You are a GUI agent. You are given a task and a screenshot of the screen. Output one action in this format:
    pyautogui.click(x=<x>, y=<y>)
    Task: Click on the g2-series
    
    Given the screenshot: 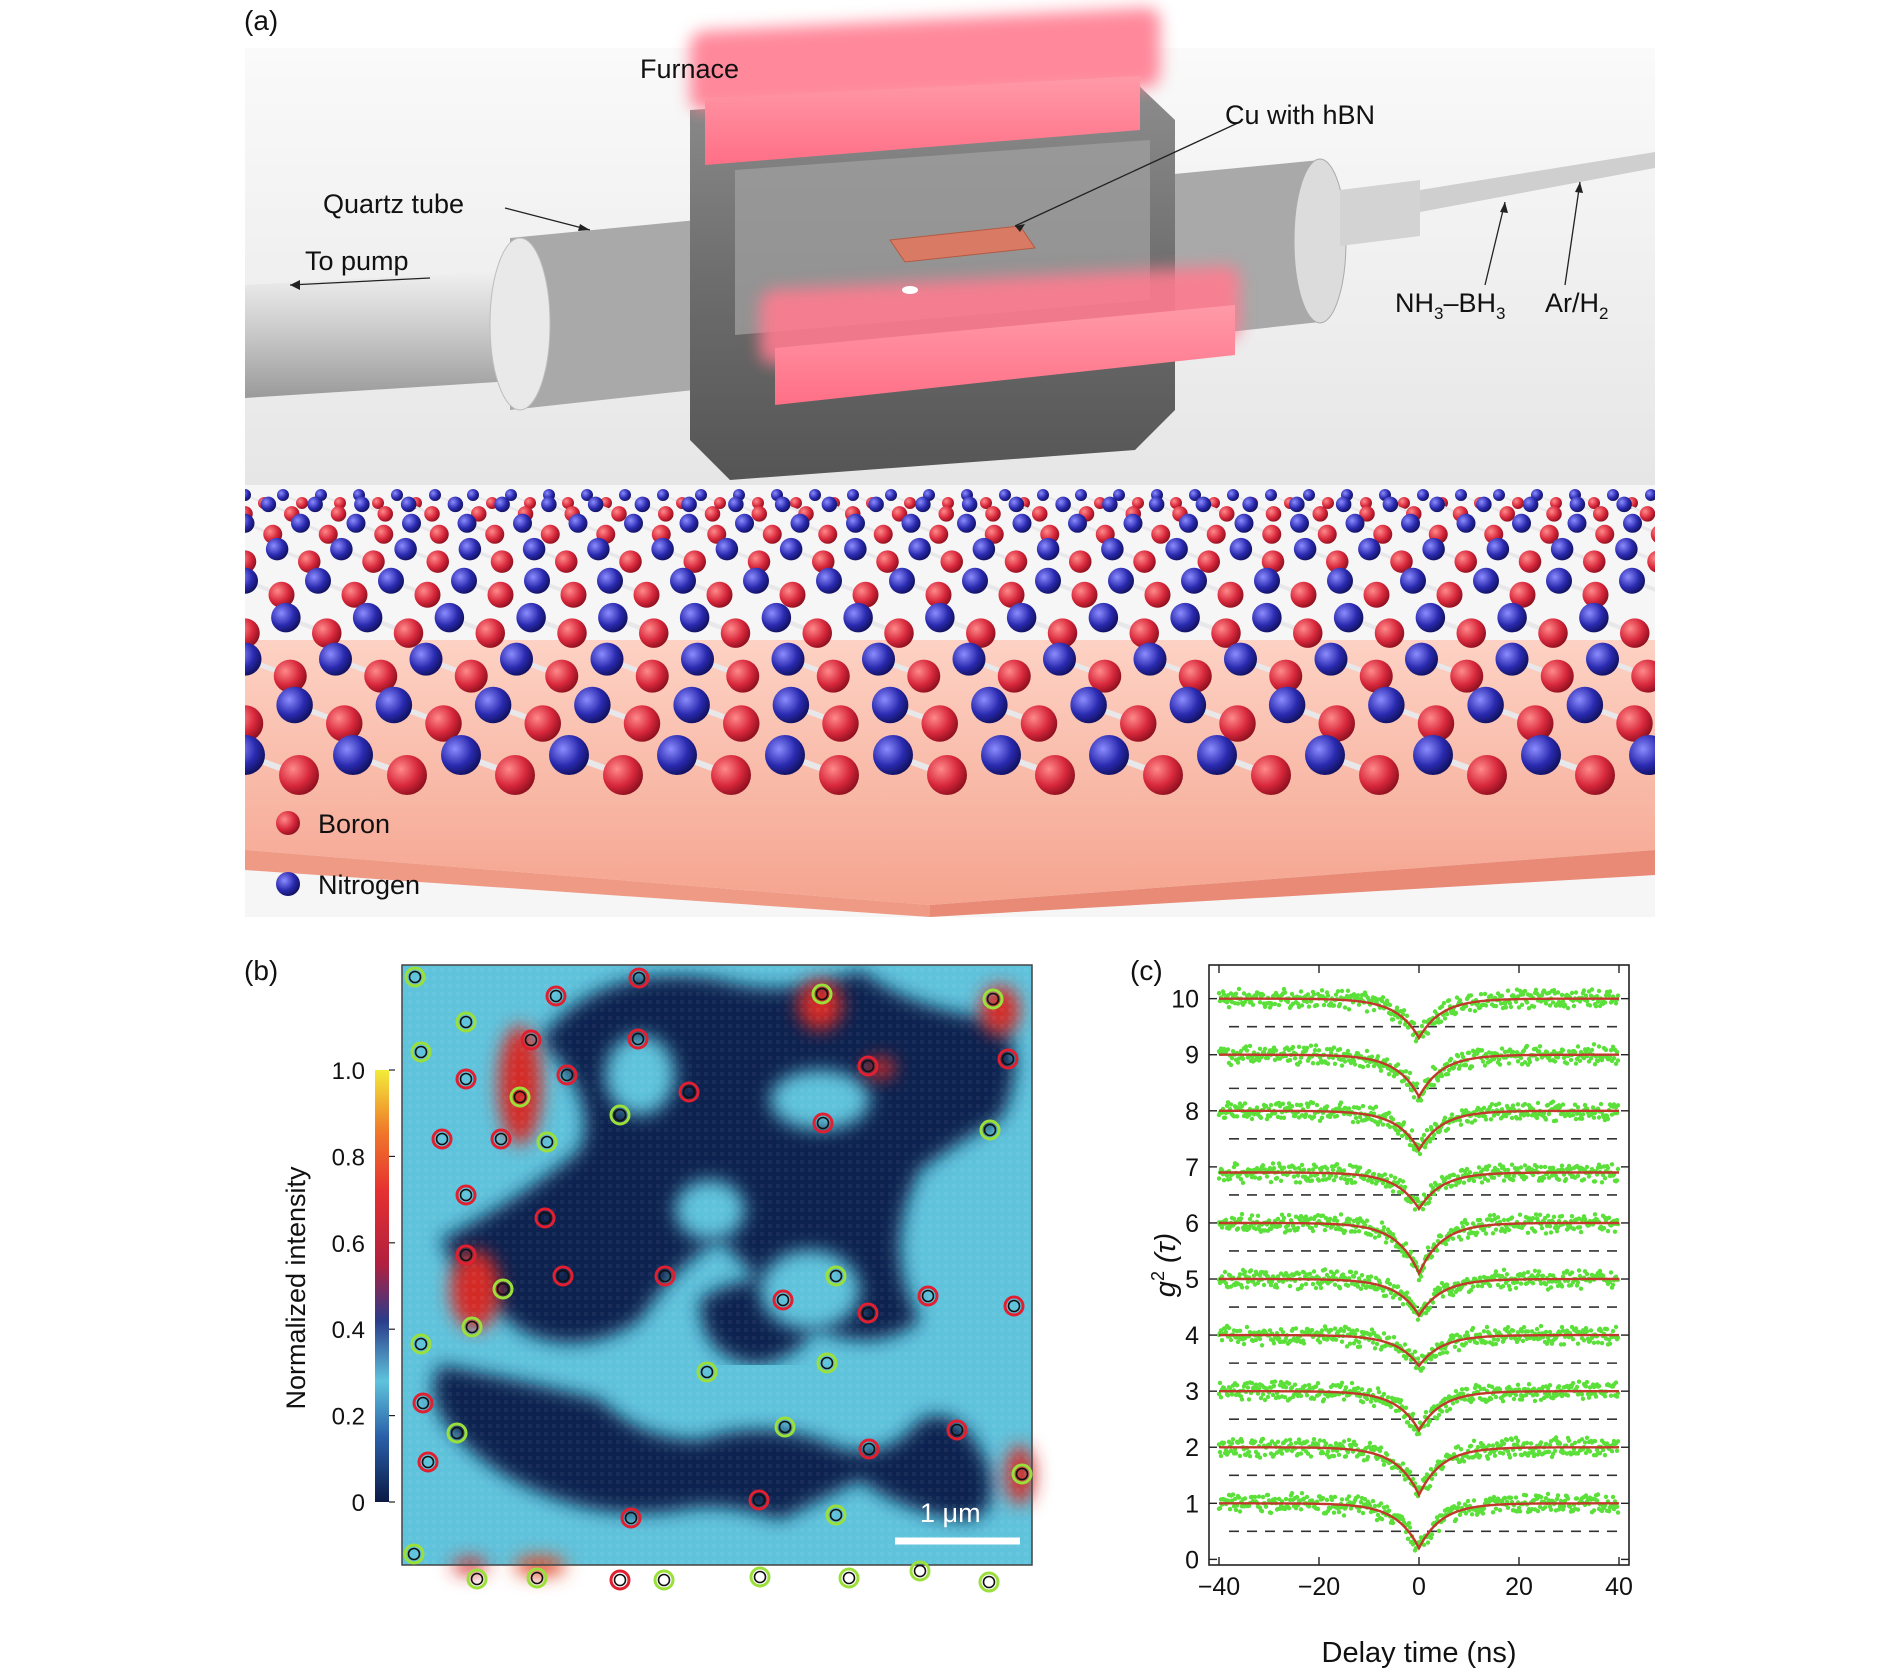 What is the action you would take?
    pyautogui.click(x=1418, y=1186)
    